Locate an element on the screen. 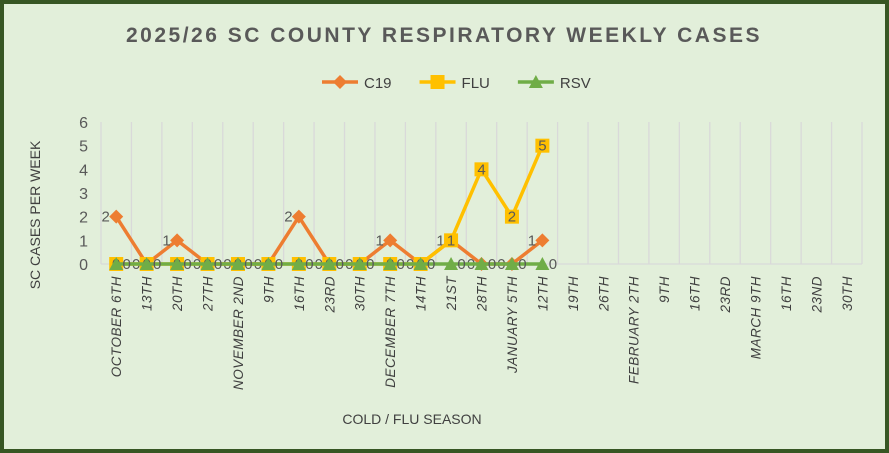 This screenshot has width=889, height=453. legend-label: FLU is located at coordinates (476, 83).